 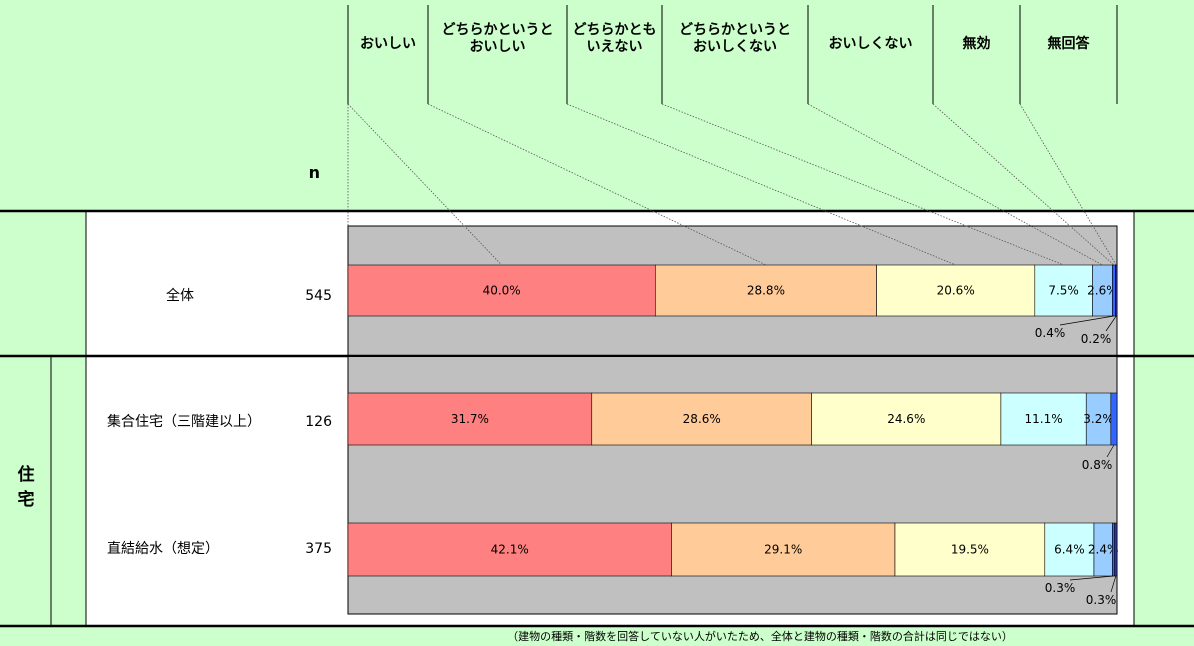 I want to click on bar-value-label: 6.4%, so click(x=1069, y=550).